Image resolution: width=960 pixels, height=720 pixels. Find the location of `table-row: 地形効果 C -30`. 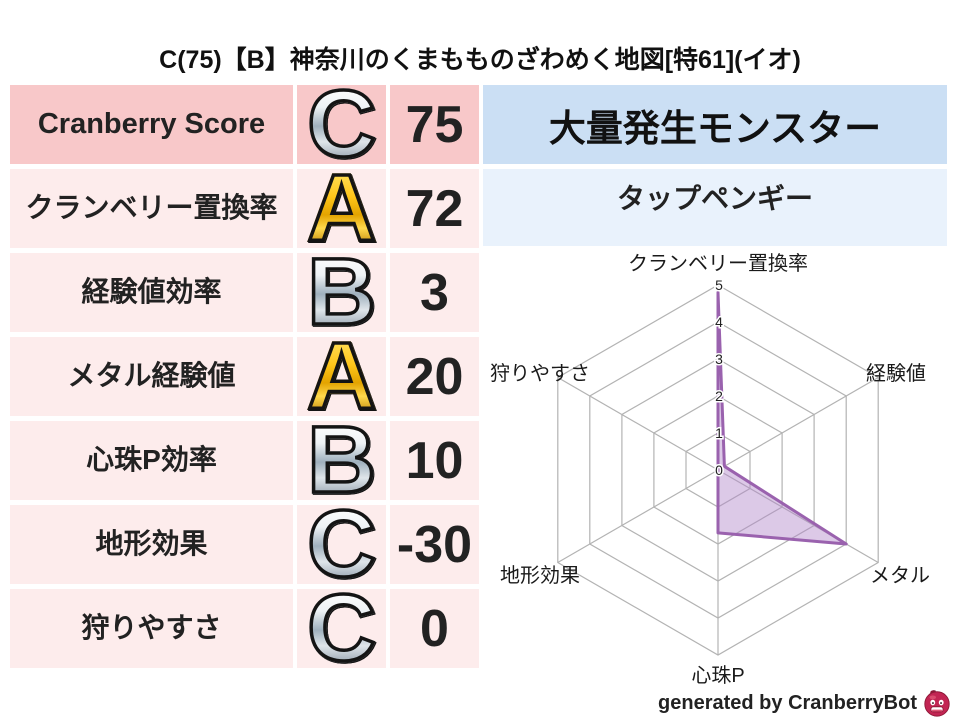

table-row: 地形効果 C -30 is located at coordinates (244, 544).